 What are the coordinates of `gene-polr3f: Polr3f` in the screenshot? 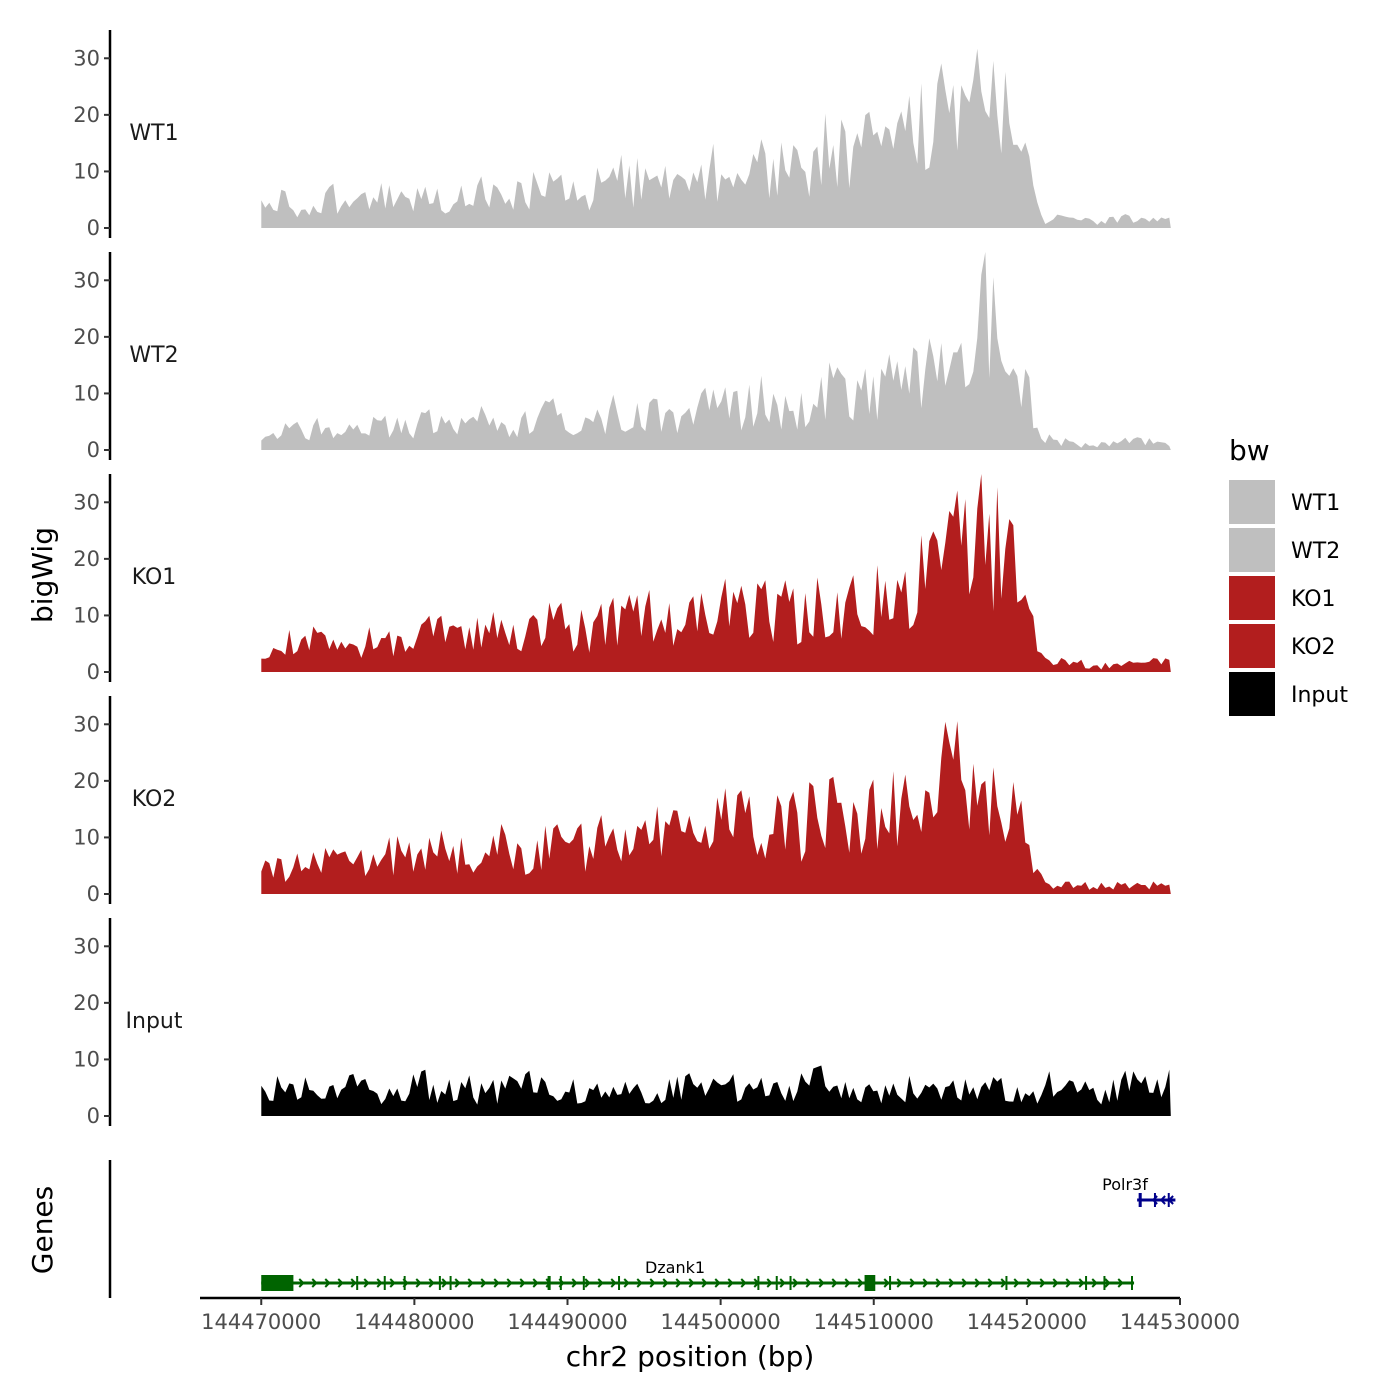 It's located at (1139, 1191).